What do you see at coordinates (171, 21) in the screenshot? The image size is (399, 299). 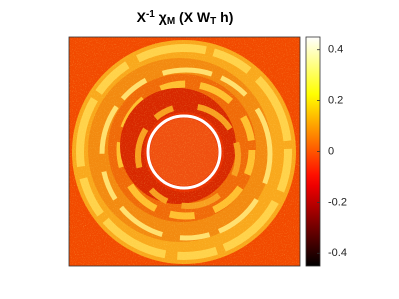 I see `title-part: M` at bounding box center [171, 21].